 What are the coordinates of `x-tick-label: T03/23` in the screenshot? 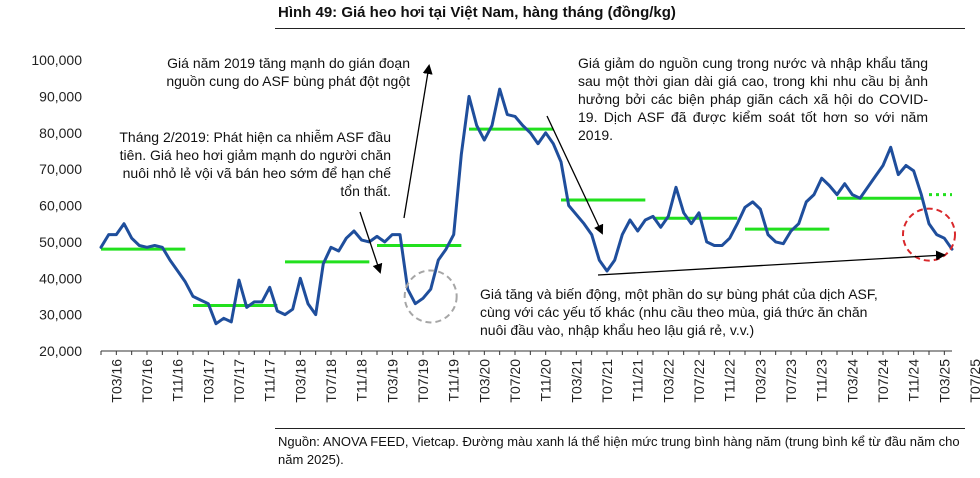 It's located at (760, 381).